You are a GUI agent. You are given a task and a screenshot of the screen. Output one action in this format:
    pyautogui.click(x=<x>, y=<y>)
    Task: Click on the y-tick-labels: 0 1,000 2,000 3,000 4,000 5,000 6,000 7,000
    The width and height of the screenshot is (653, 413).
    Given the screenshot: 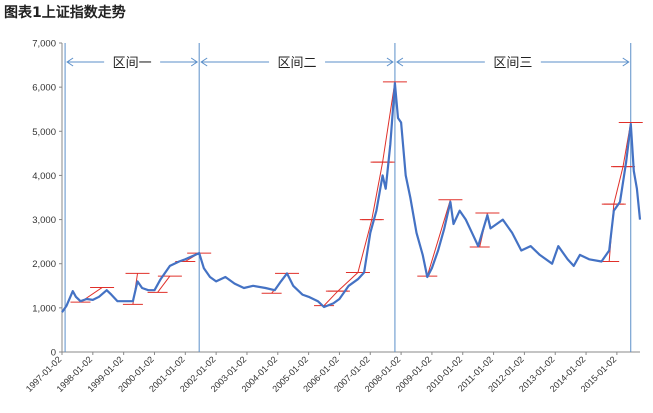 What is the action you would take?
    pyautogui.click(x=47, y=199)
    